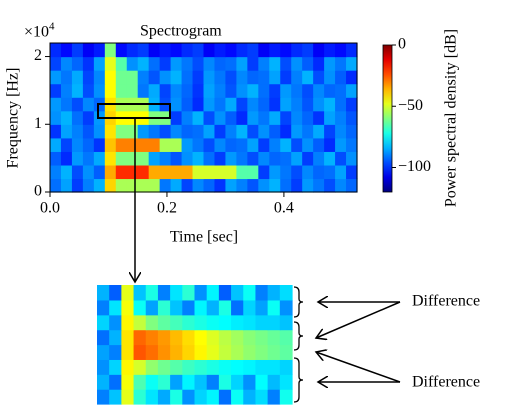  Describe the element at coordinates (13, 118) in the screenshot. I see `y-axis-label: Frequency [Hz]` at that location.